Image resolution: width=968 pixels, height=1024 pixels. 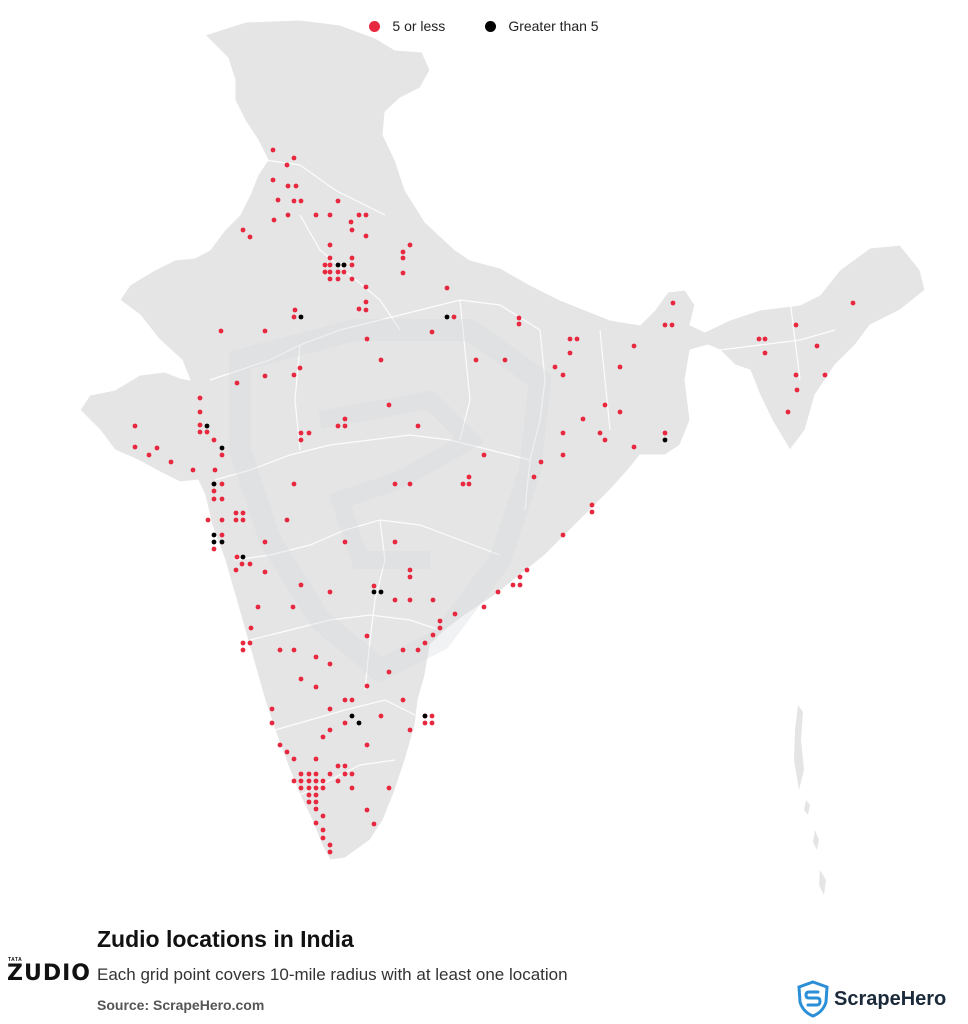 I want to click on scrapehero-name: ScrapeHero, so click(x=890, y=998).